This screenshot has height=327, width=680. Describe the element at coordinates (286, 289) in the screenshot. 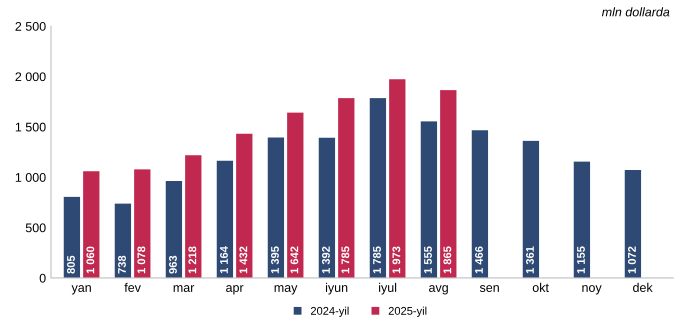

I see `x-tick-label: may` at that location.